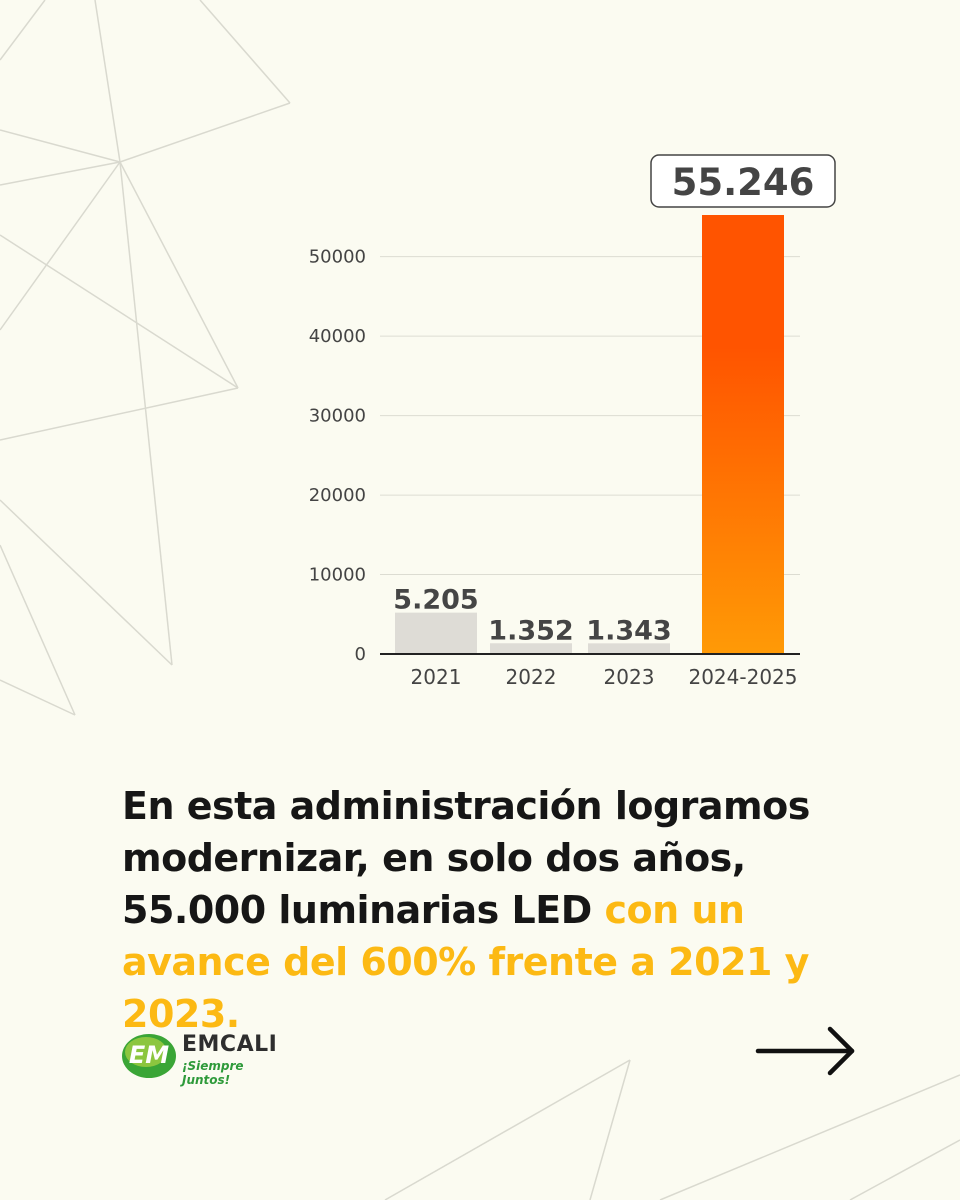 The width and height of the screenshot is (960, 1200). I want to click on x-tick-label: 2024-2025, so click(742, 677).